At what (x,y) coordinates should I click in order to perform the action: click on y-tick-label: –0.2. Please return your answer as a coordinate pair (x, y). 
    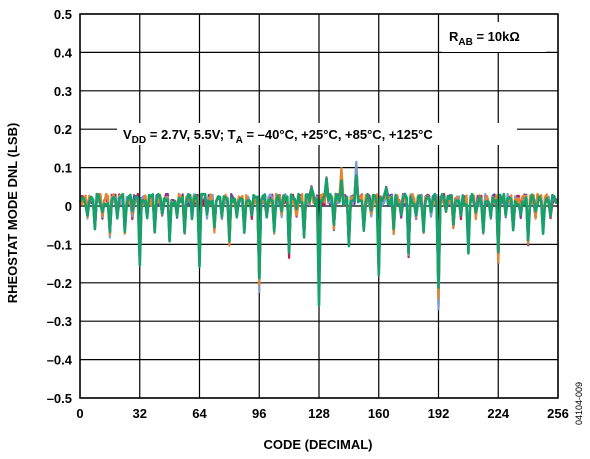
    Looking at the image, I should click on (59, 283).